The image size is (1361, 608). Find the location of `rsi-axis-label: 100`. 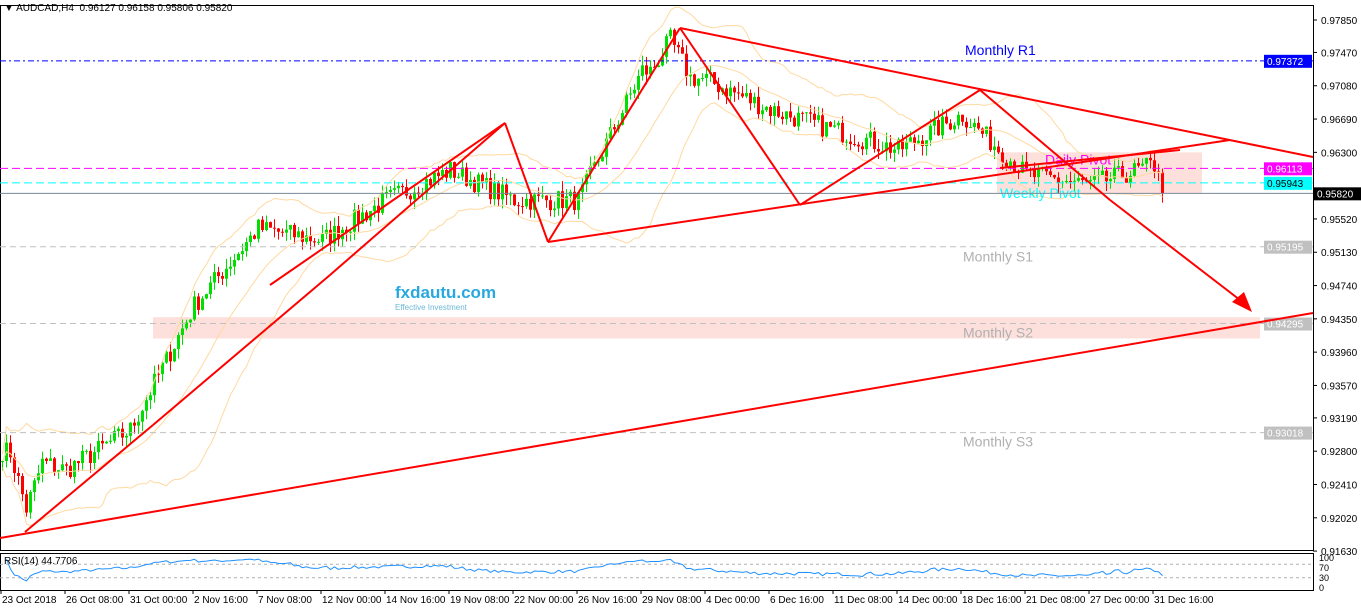

rsi-axis-label: 100 is located at coordinates (1326, 558).